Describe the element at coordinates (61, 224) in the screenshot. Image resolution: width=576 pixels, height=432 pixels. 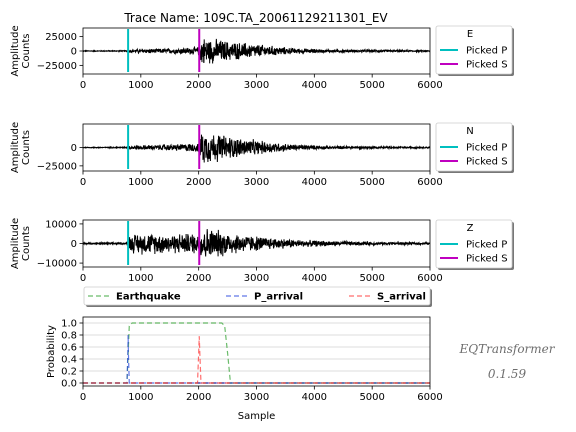
I see `y-tick-label: 10000` at that location.